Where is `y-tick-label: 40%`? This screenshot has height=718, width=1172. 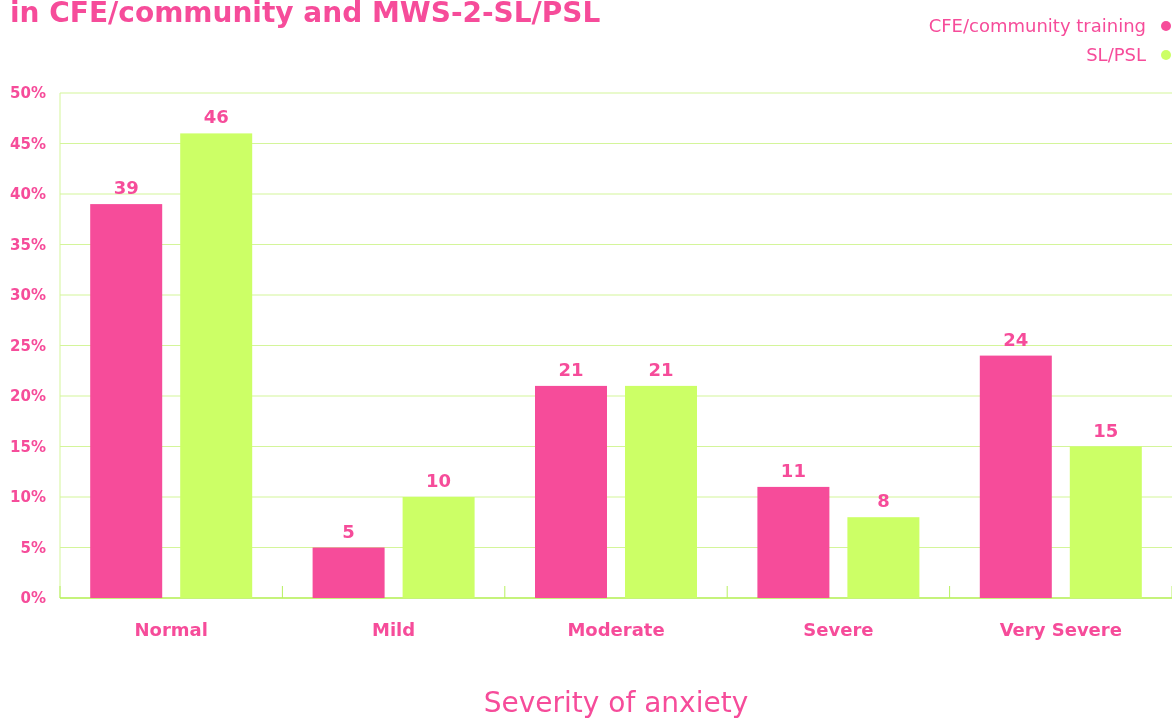
y-tick-label: 40% is located at coordinates (28, 194).